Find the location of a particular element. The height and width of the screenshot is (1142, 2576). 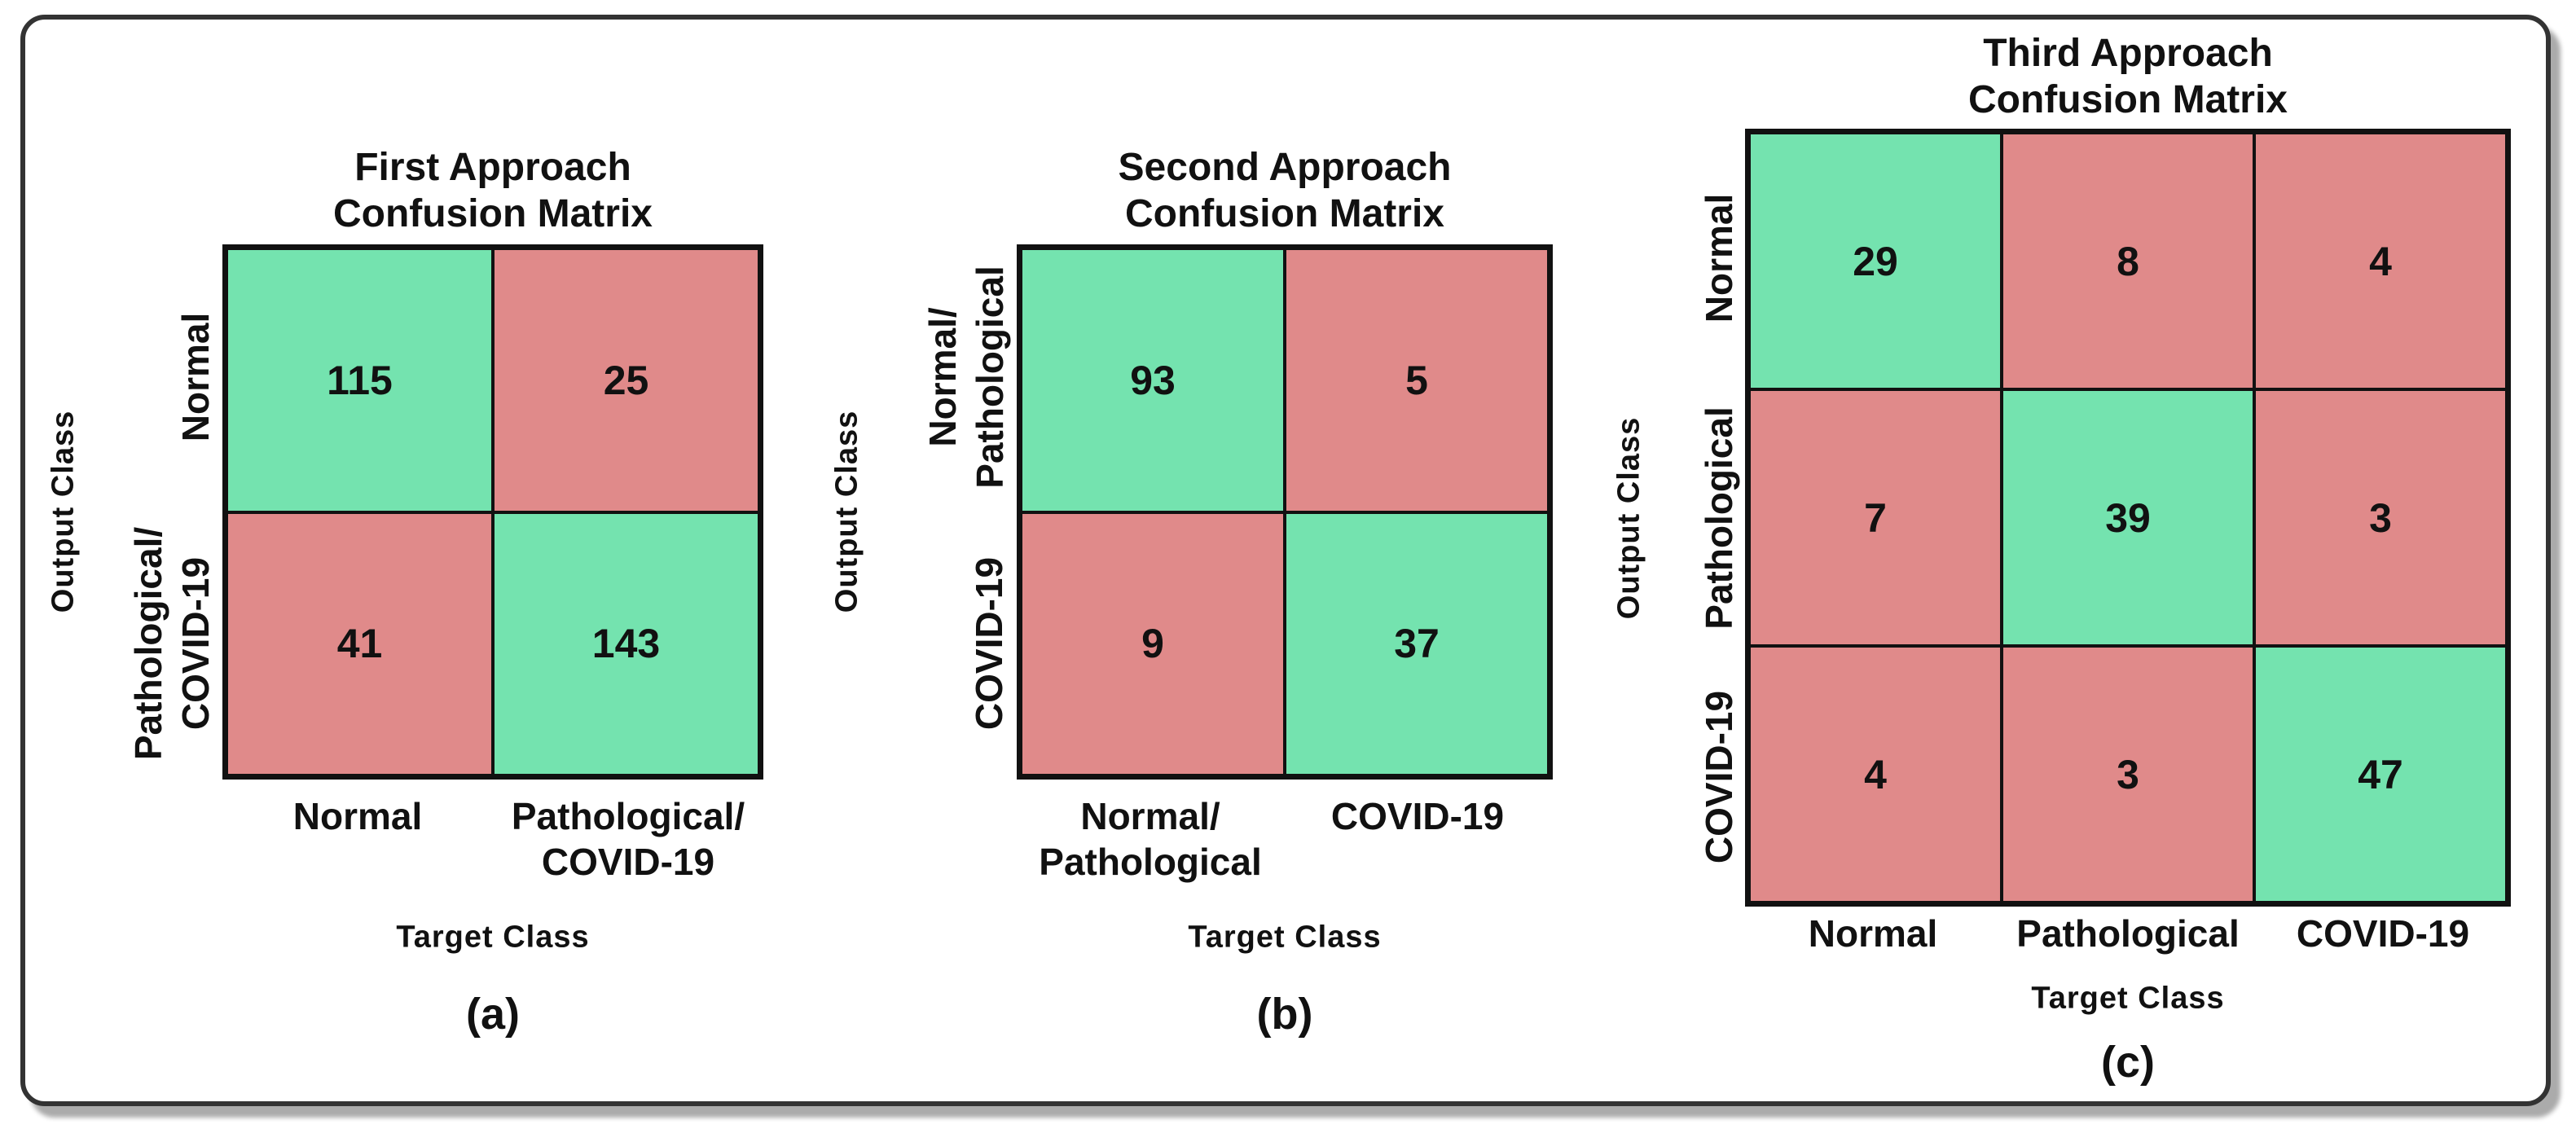

panel-c-caption: (c) is located at coordinates (2128, 1062).